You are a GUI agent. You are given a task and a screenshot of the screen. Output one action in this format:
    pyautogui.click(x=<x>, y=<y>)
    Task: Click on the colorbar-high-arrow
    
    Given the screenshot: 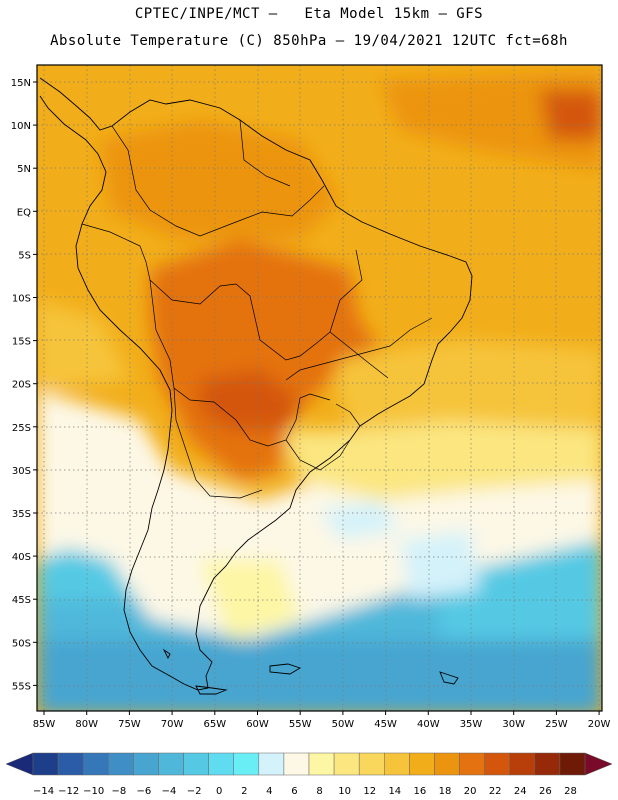 What is the action you would take?
    pyautogui.click(x=598, y=764)
    